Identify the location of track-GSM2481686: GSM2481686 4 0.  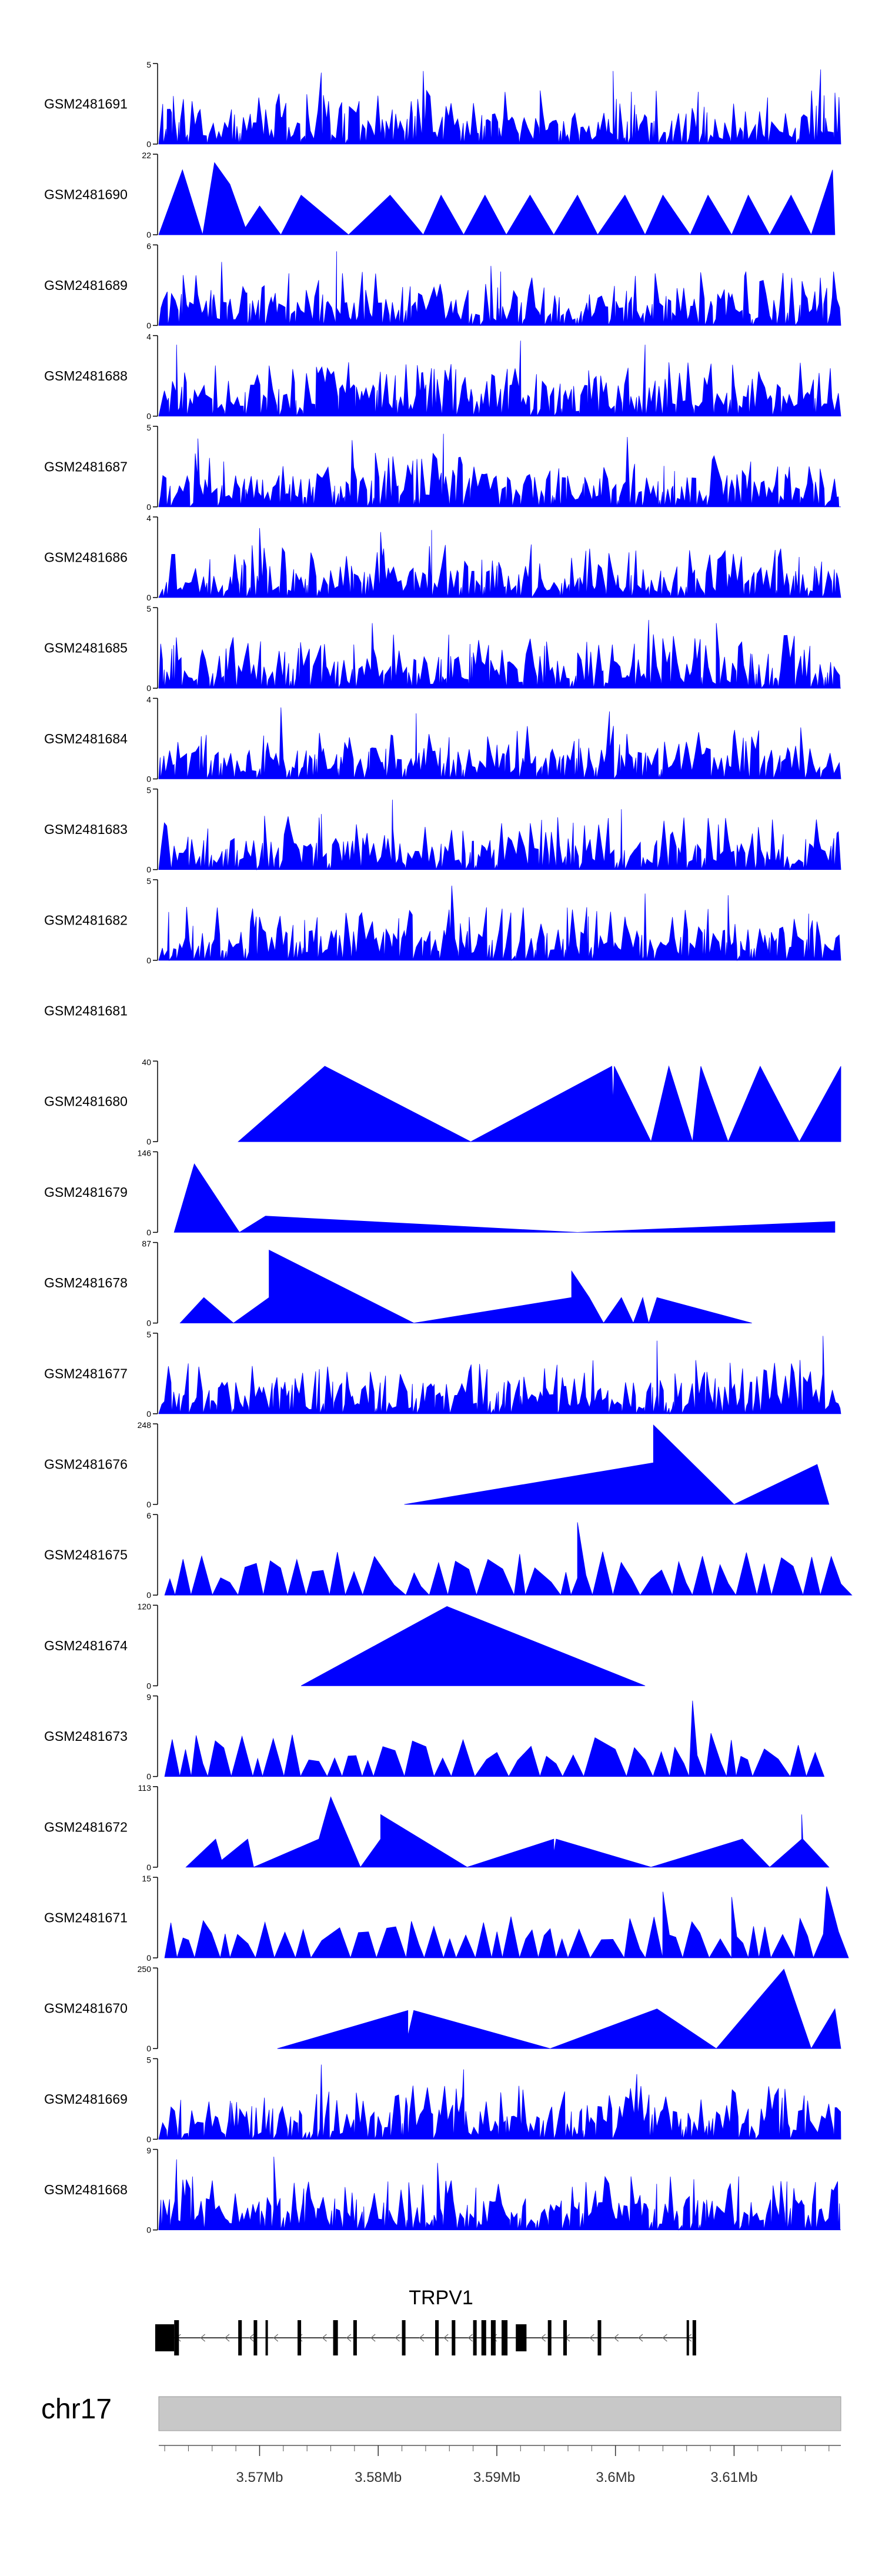
(442, 557).